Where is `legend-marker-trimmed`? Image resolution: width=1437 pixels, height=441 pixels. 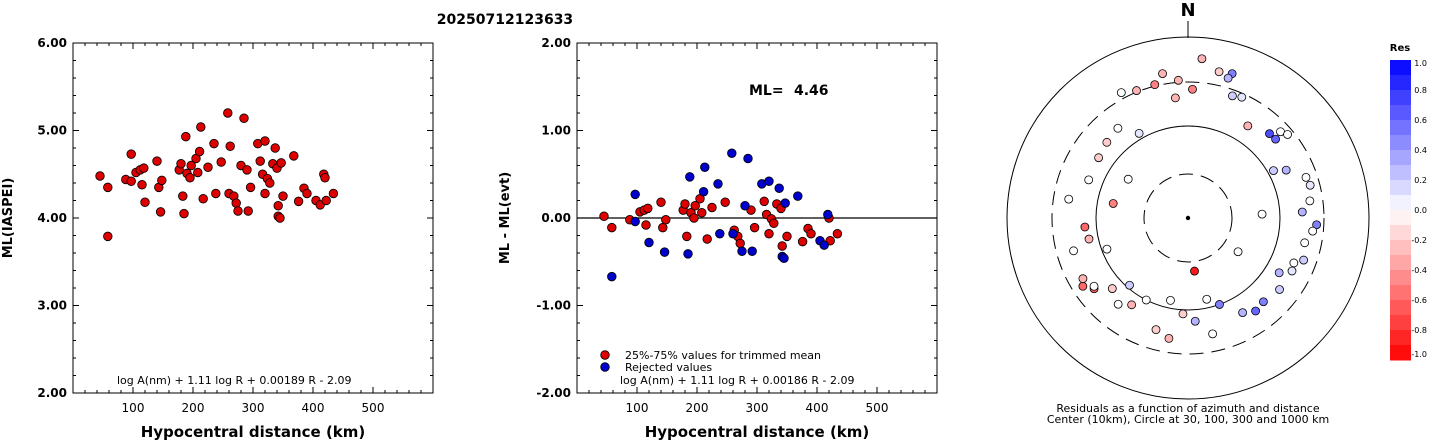 legend-marker-trimmed is located at coordinates (605, 355).